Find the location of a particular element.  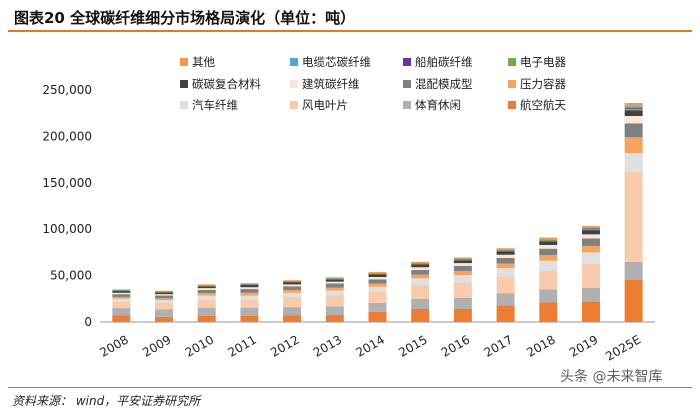

x-tick-label: 2018 is located at coordinates (540, 345).